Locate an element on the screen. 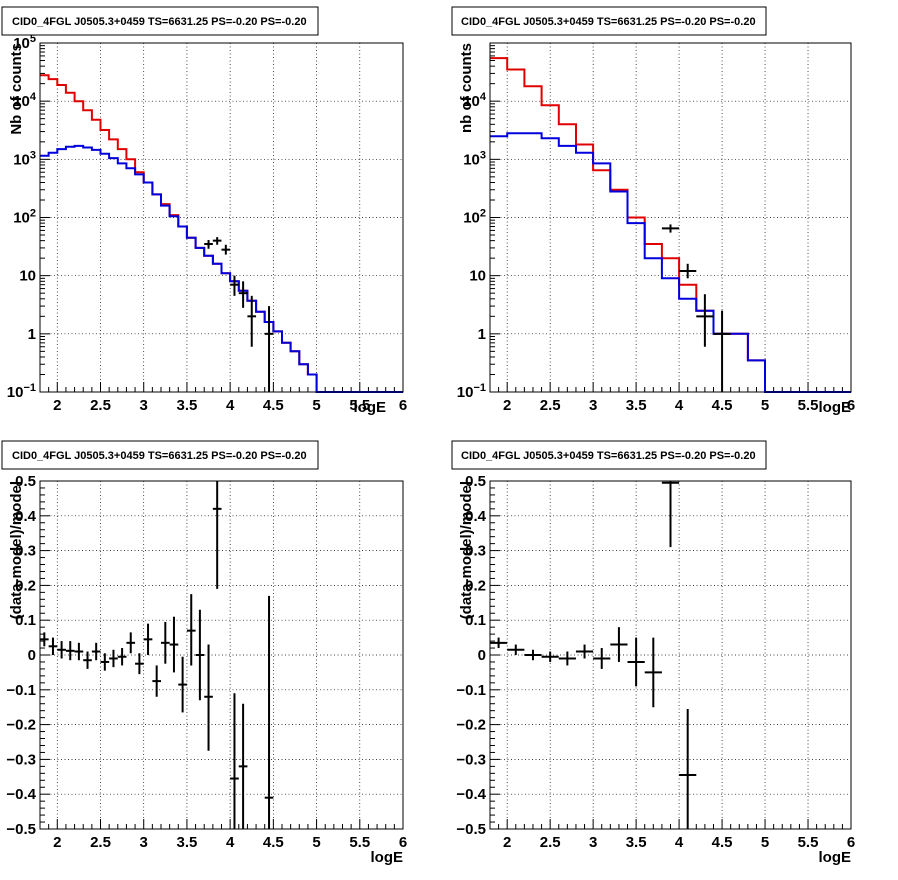 Image resolution: width=898 pixels, height=880 pixels. y-tick-label: −0.3 is located at coordinates (21, 759).